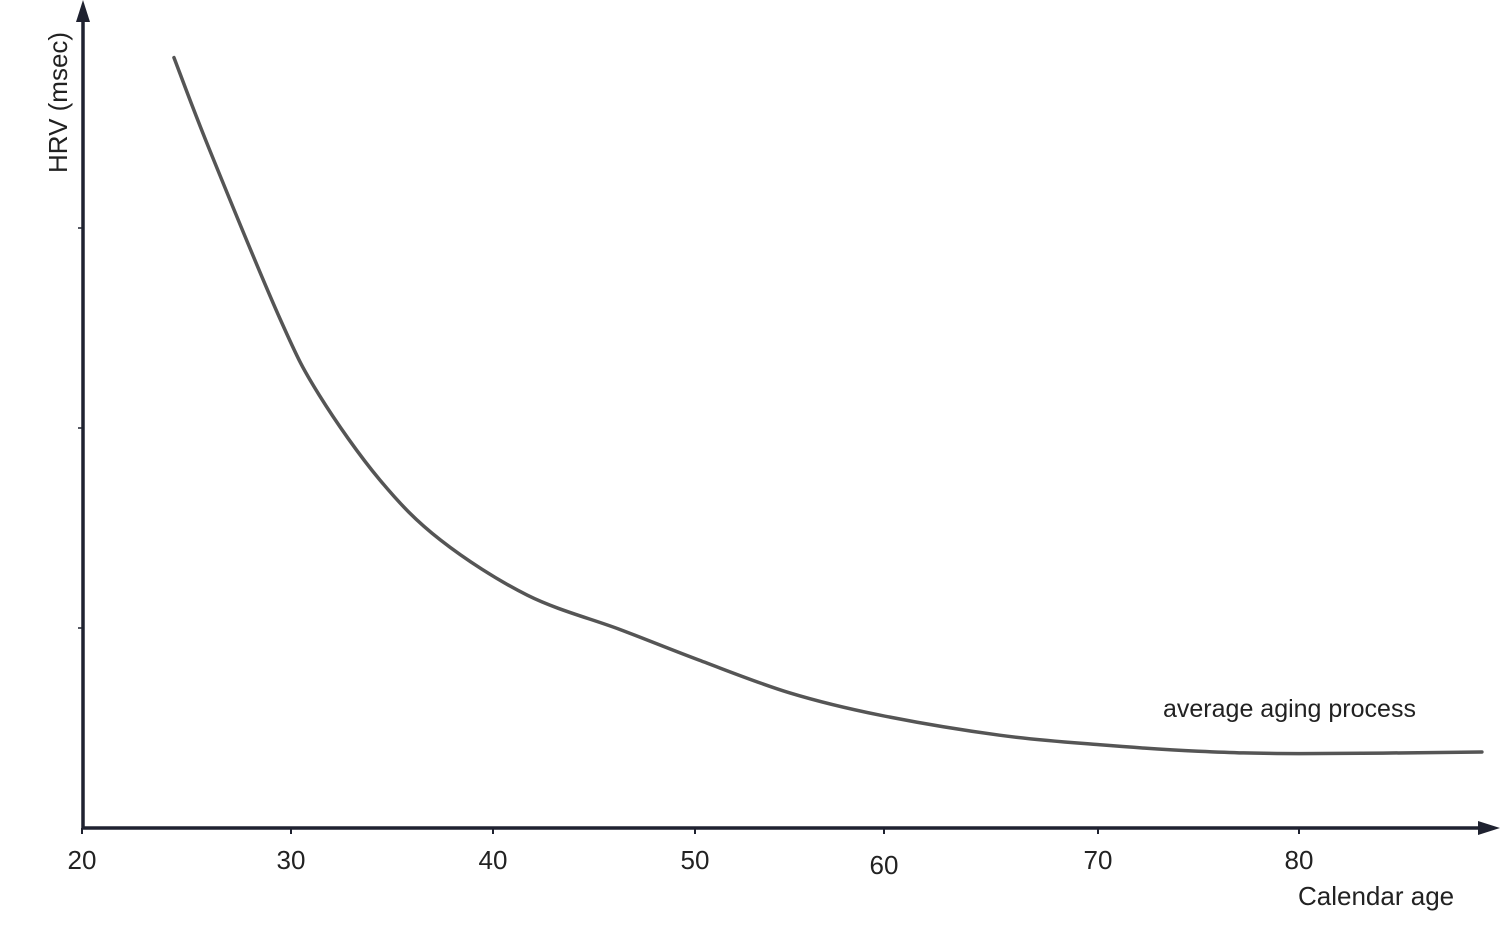 The image size is (1500, 933). Describe the element at coordinates (1098, 860) in the screenshot. I see `x-tick-label: 70` at that location.